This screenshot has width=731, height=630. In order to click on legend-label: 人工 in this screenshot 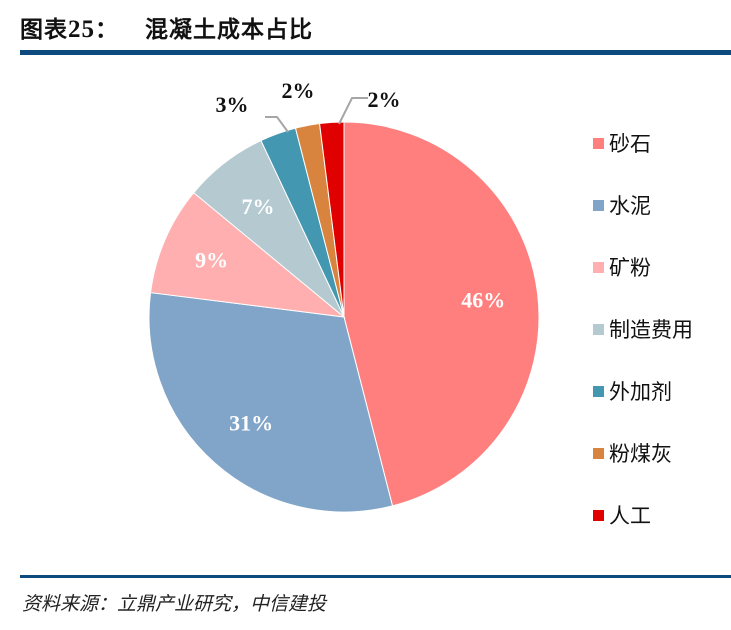, I will do `click(630, 516)`.